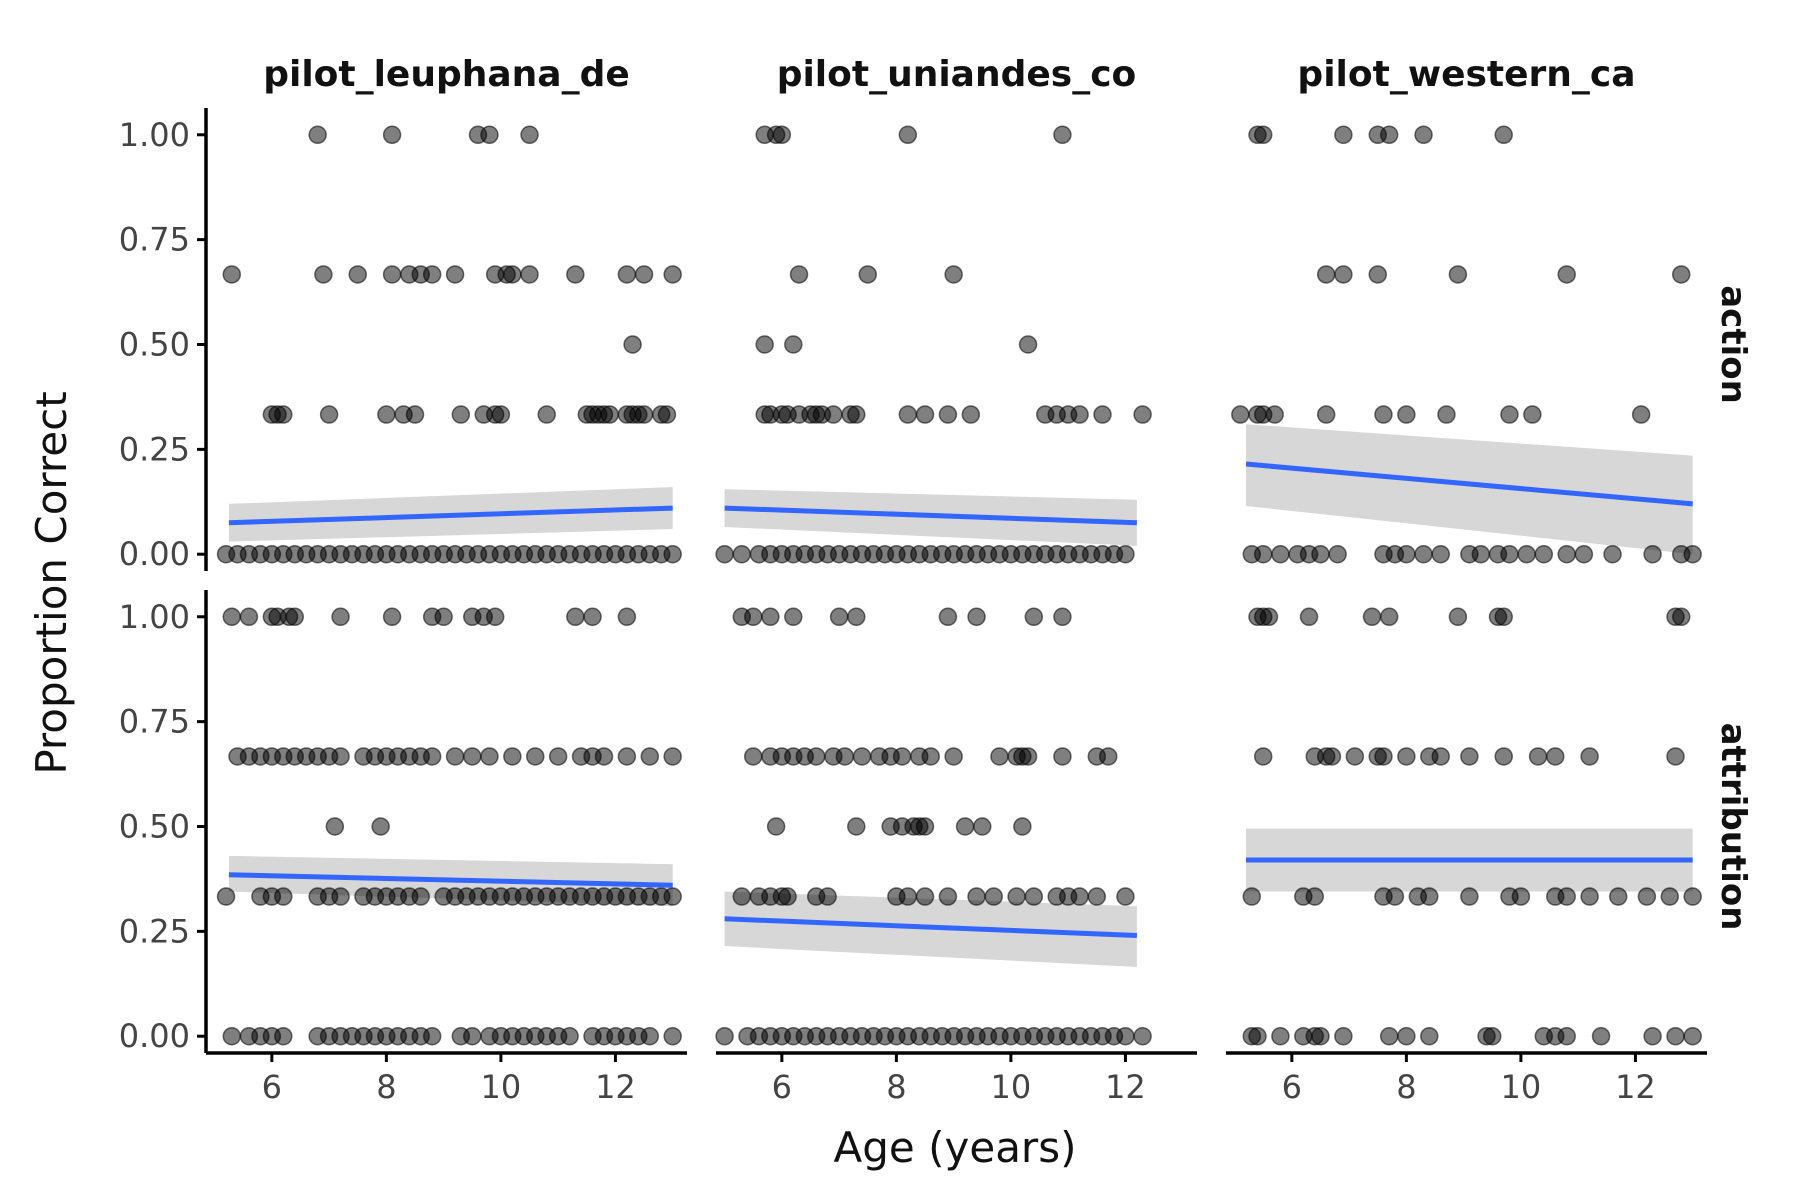 This screenshot has height=1200, width=1800. Describe the element at coordinates (1011, 1087) in the screenshot. I see `x-tick-label: 10` at that location.